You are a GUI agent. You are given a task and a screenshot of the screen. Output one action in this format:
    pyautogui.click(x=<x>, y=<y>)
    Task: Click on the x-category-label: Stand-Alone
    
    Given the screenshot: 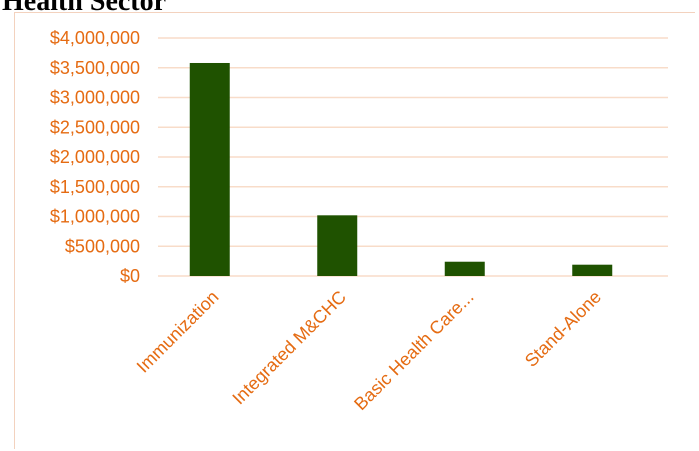 What is the action you would take?
    pyautogui.click(x=563, y=329)
    